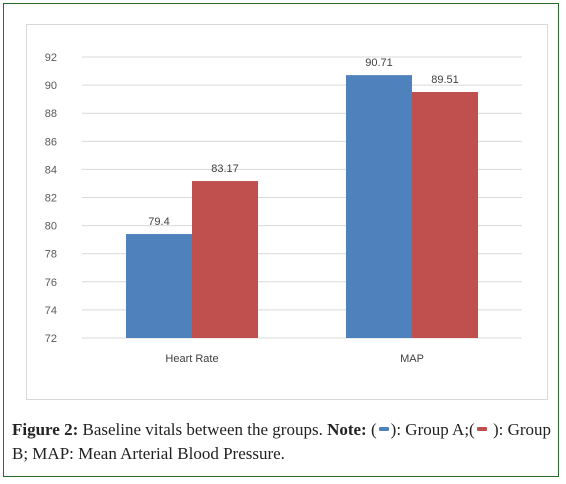 This screenshot has width=566, height=484. Describe the element at coordinates (432, 429) in the screenshot. I see `group-a-text: ): Group A;(` at that location.